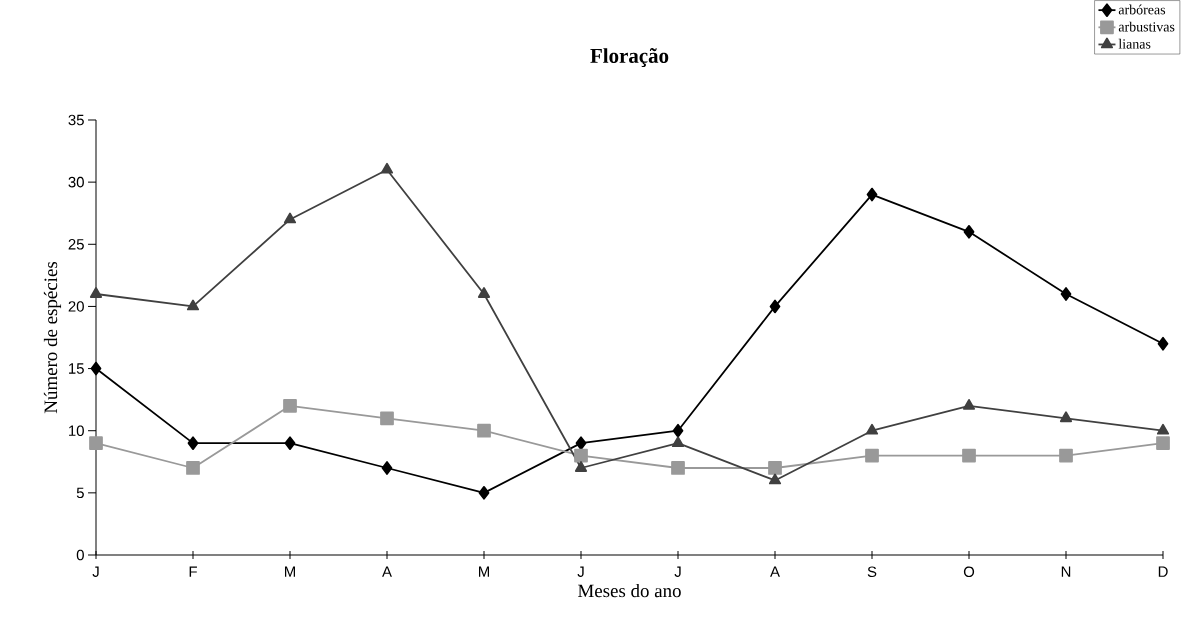 The image size is (1183, 630). Describe the element at coordinates (1142, 9) in the screenshot. I see `legend-label: arbóreas` at that location.